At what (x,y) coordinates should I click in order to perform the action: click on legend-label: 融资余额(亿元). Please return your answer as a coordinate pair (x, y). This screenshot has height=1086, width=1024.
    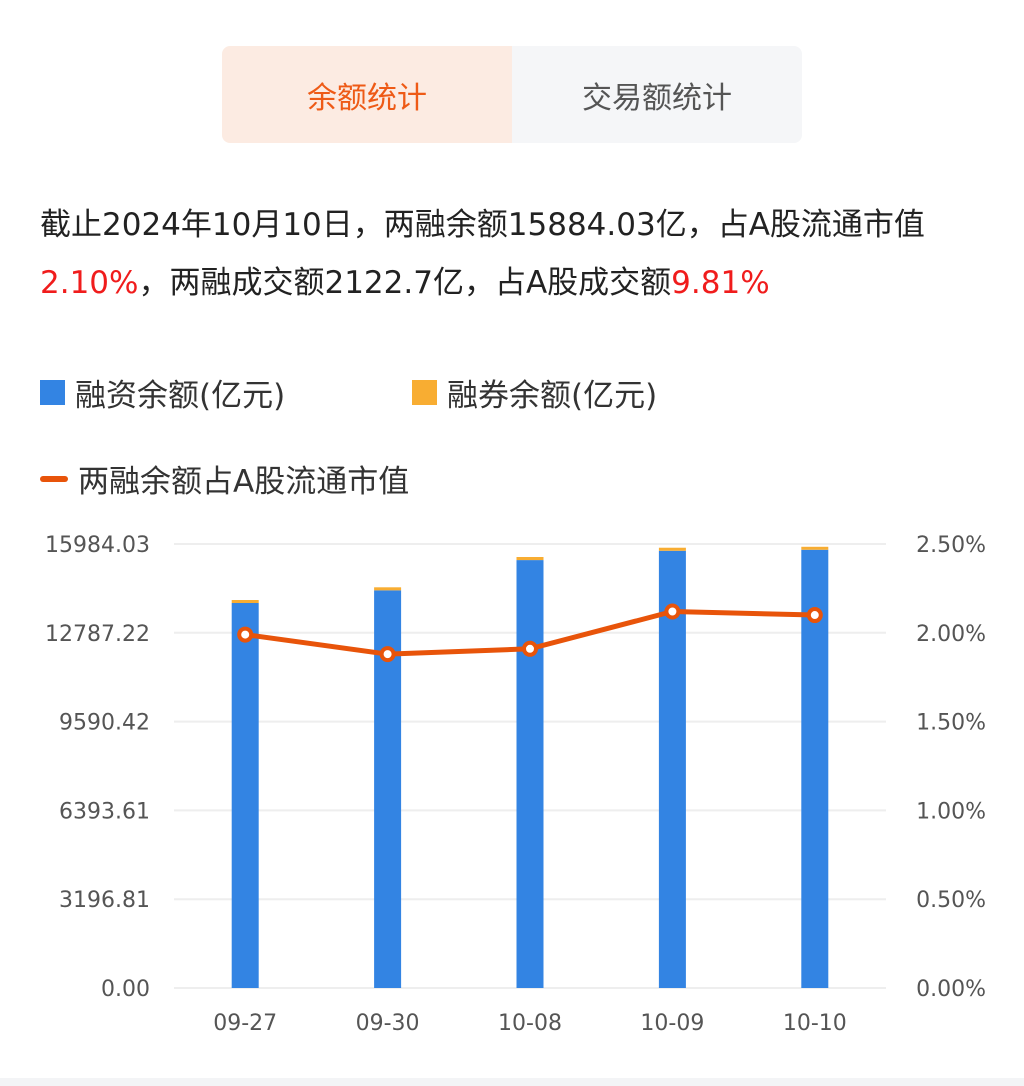
    Looking at the image, I should click on (180, 396).